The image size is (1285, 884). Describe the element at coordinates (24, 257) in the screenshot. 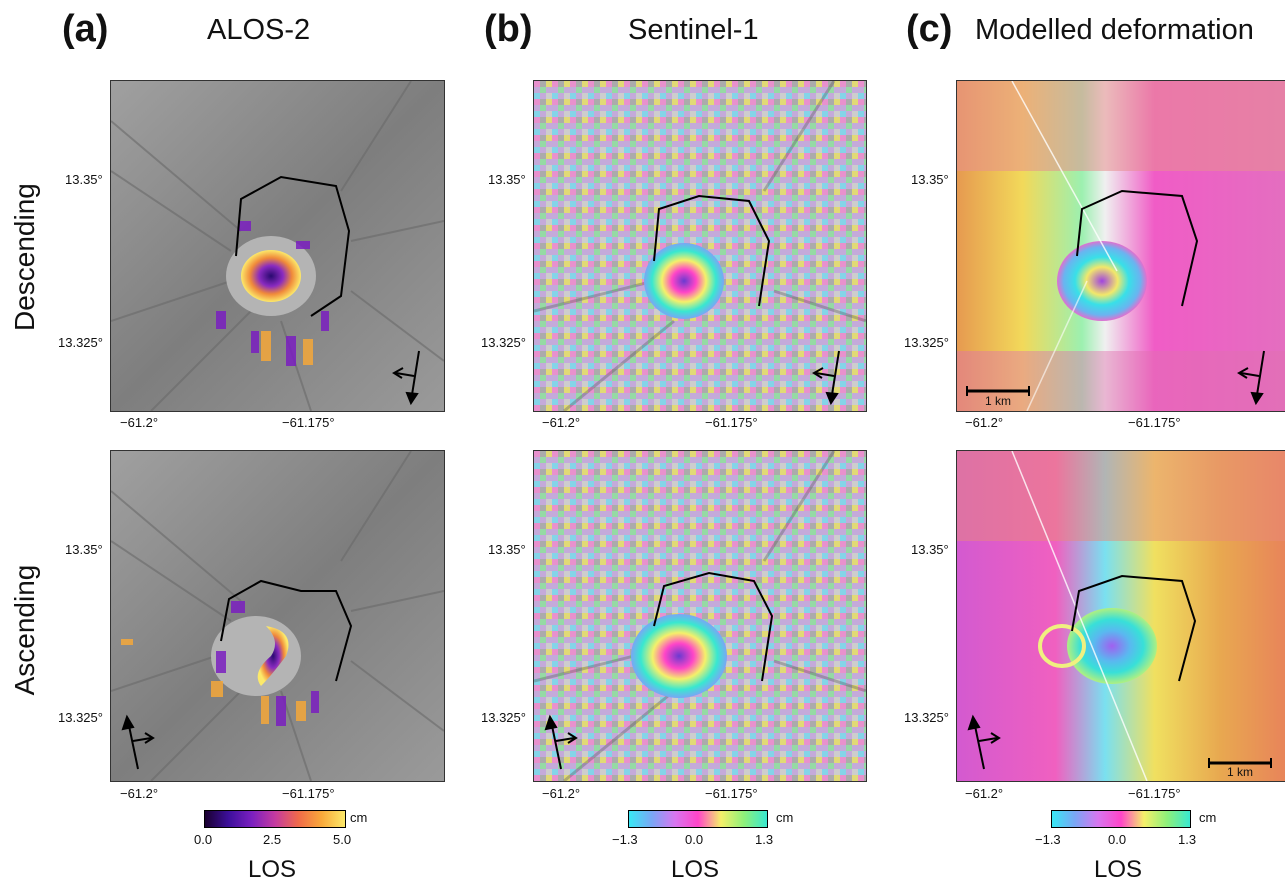

I see `row-descending-label: Descending` at that location.